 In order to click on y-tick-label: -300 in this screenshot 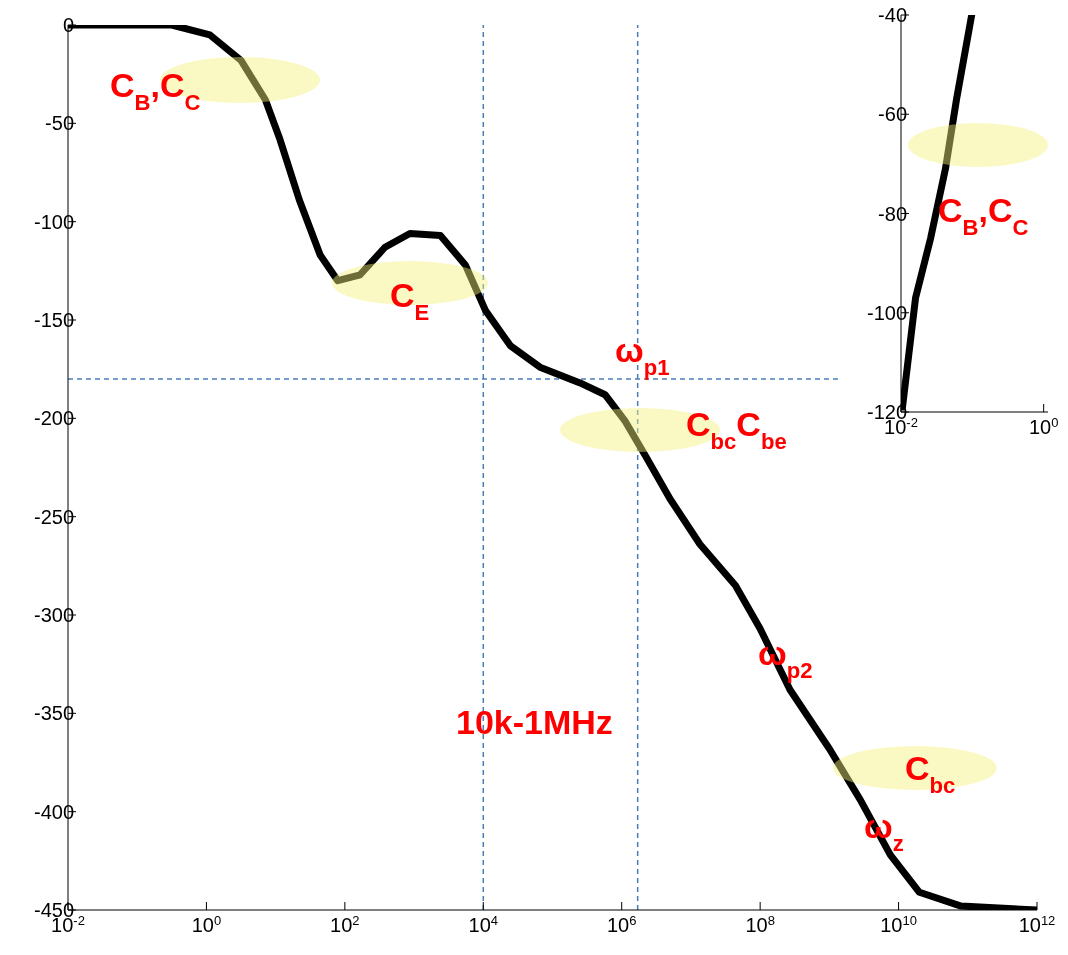, I will do `click(53, 615)`.